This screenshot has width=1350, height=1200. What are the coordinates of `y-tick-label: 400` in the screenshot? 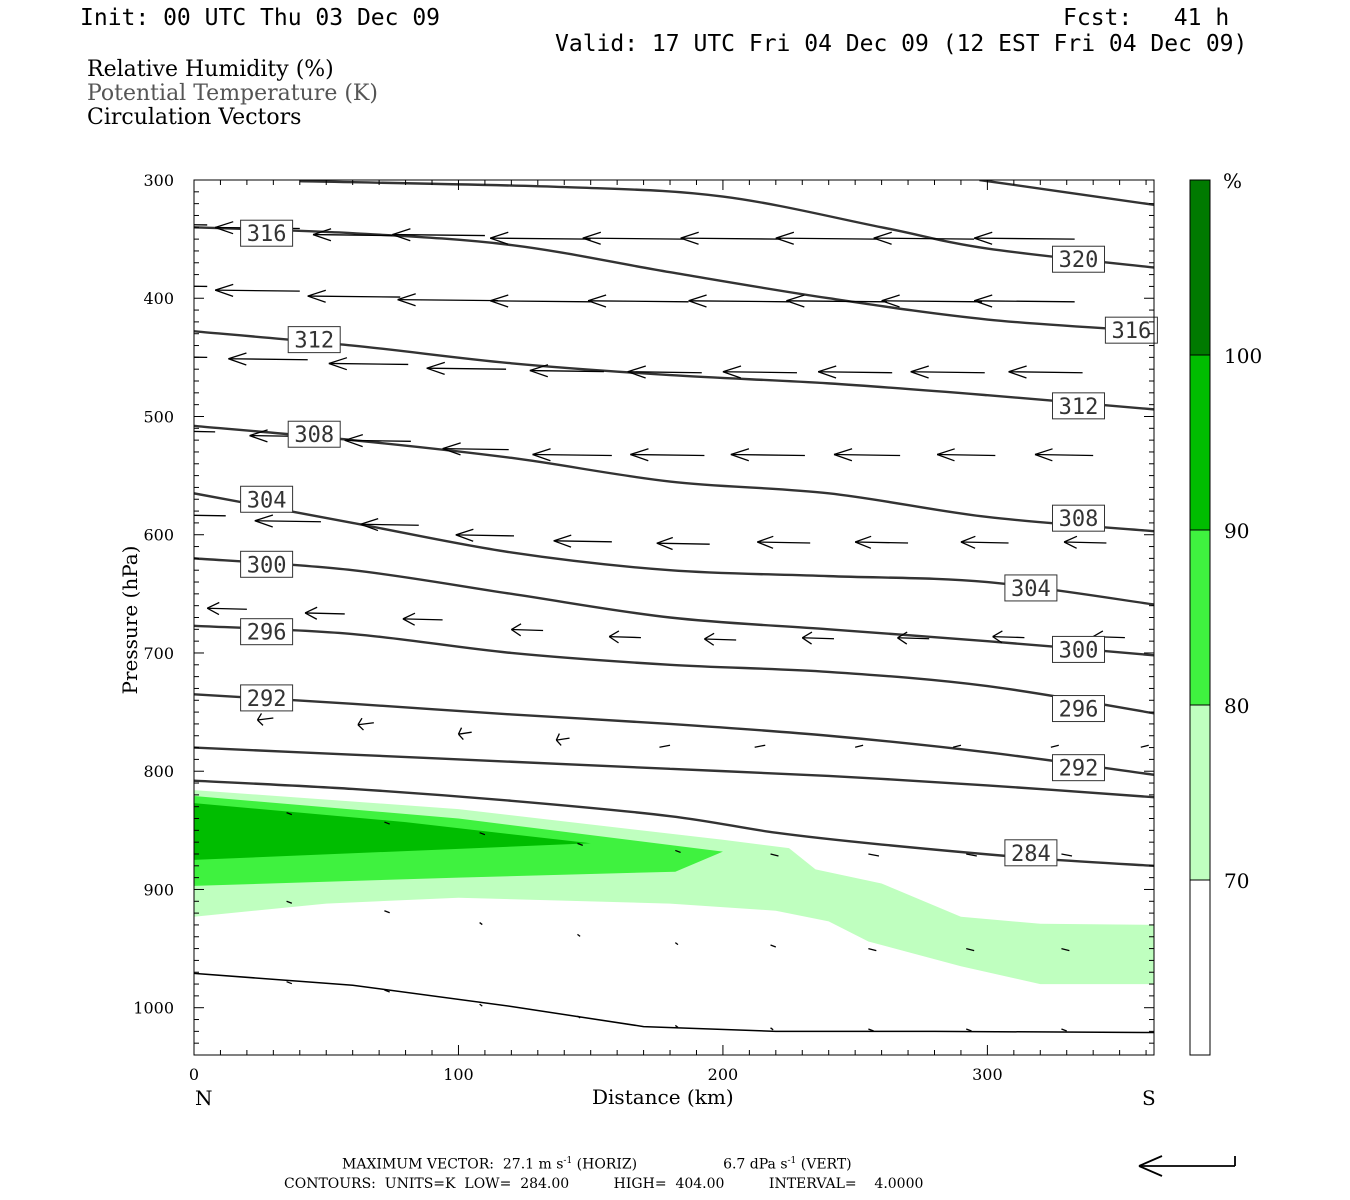 It's located at (158, 298).